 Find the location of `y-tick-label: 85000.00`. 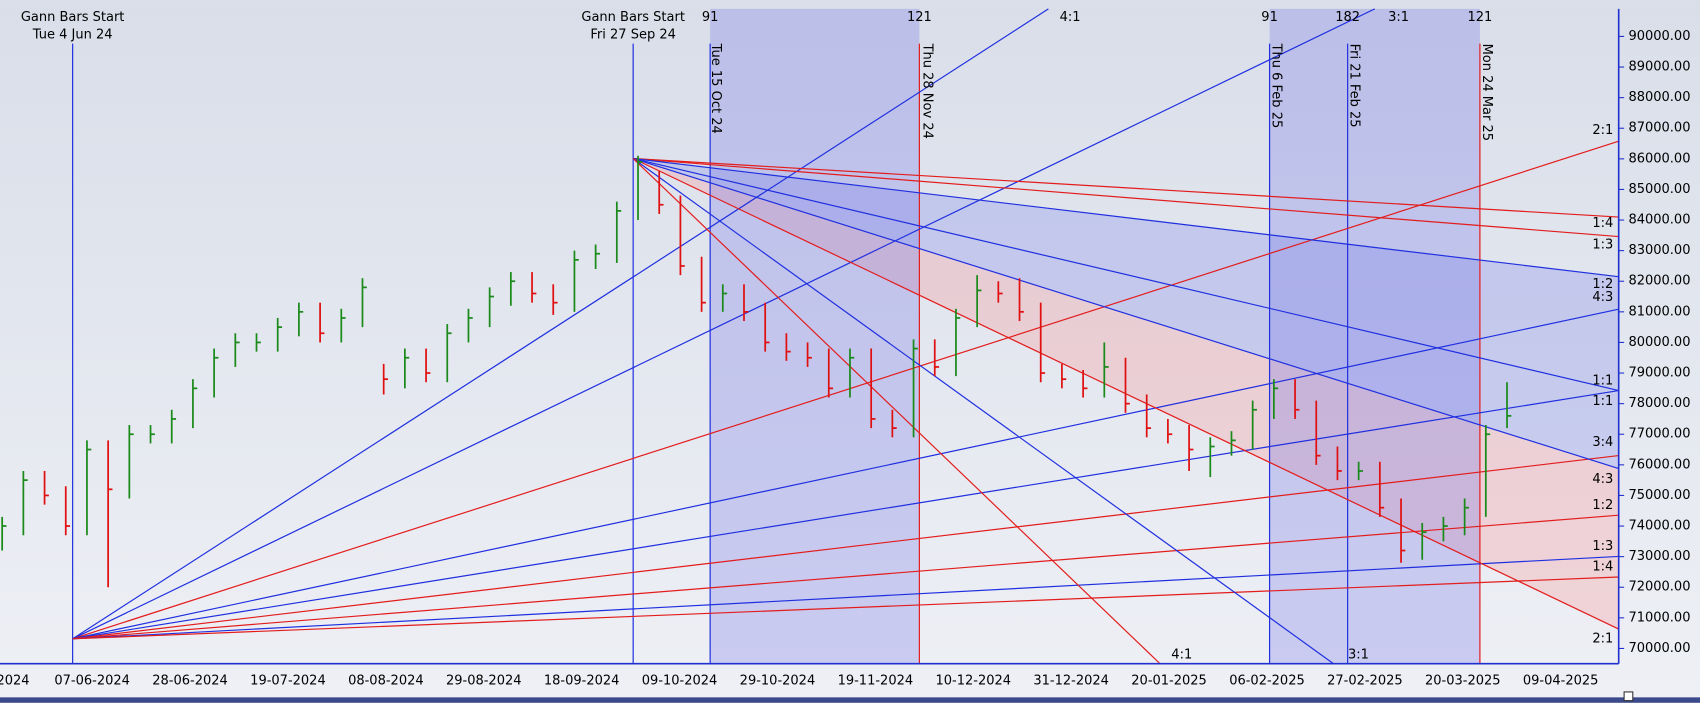

y-tick-label: 85000.00 is located at coordinates (1659, 189).